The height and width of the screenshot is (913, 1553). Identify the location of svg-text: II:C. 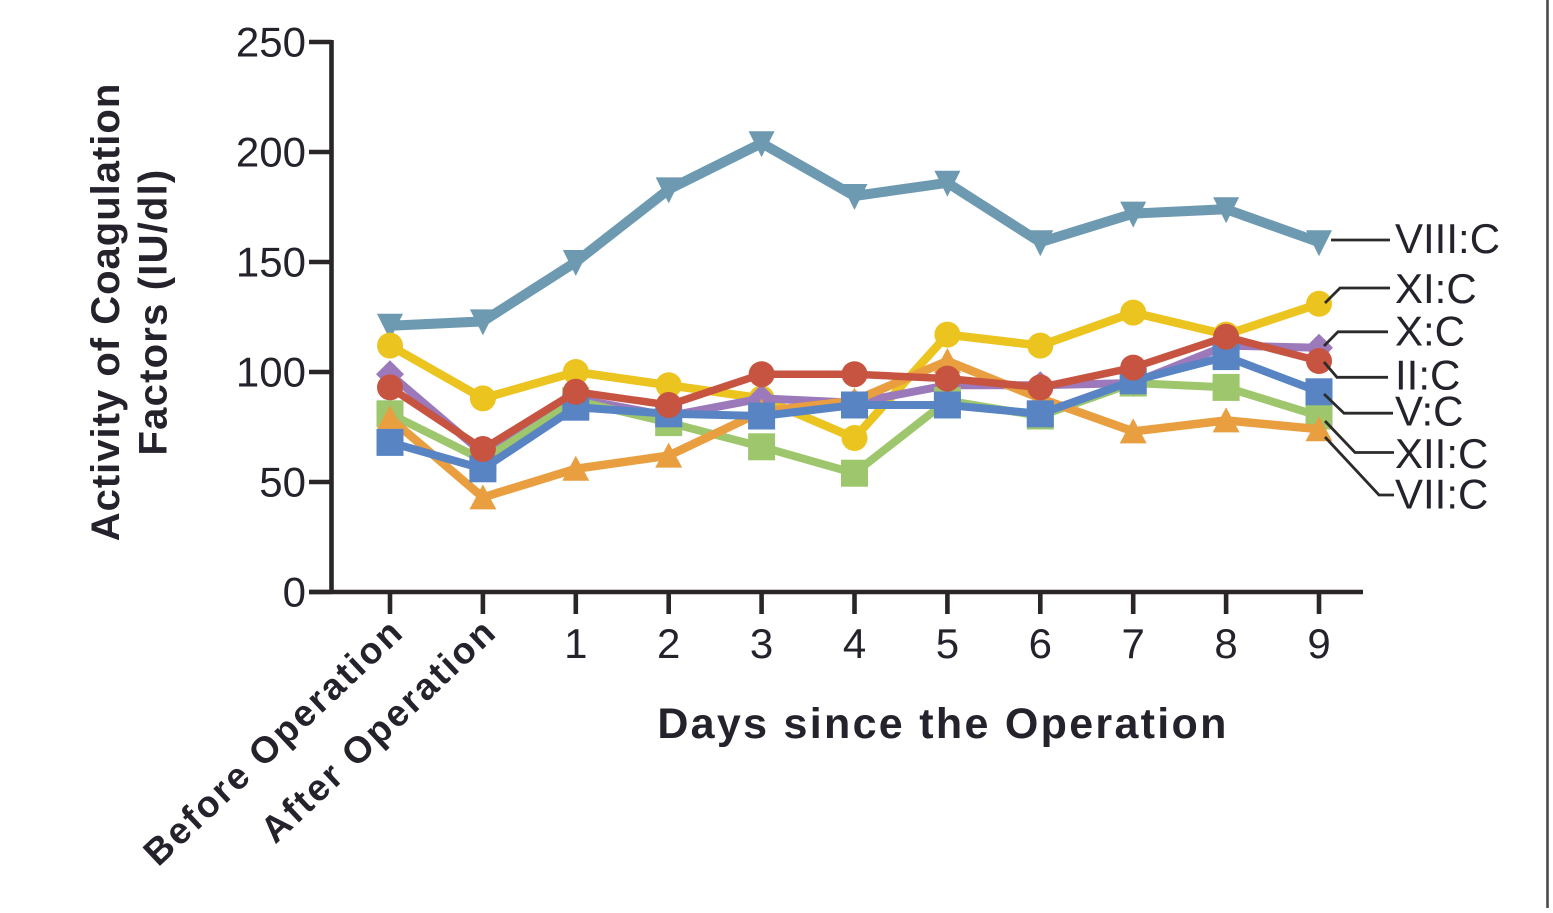
(1427, 375).